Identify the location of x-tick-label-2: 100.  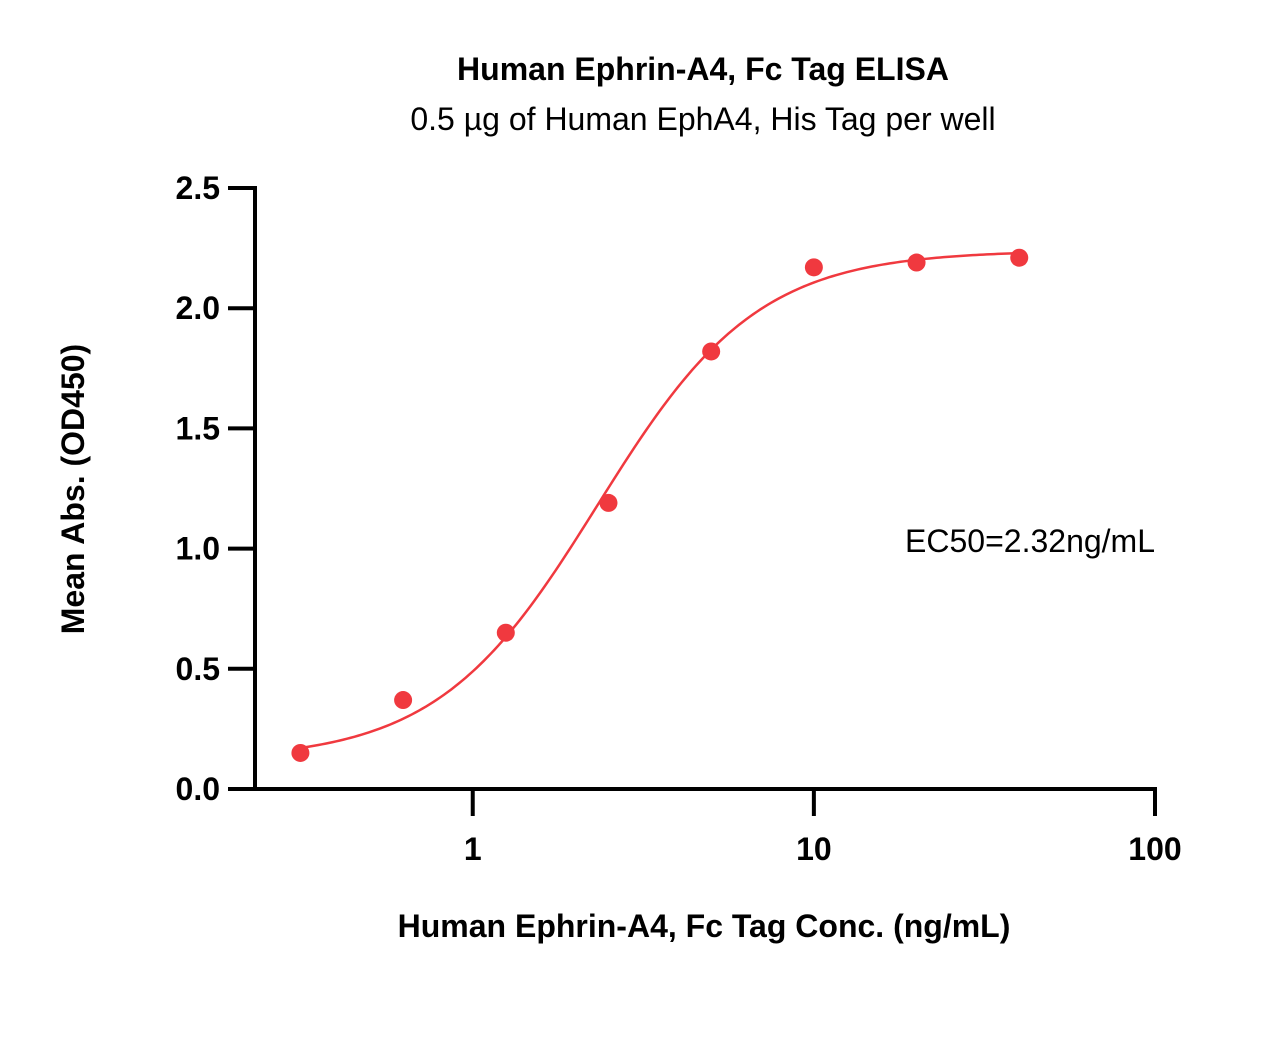
(1154, 849).